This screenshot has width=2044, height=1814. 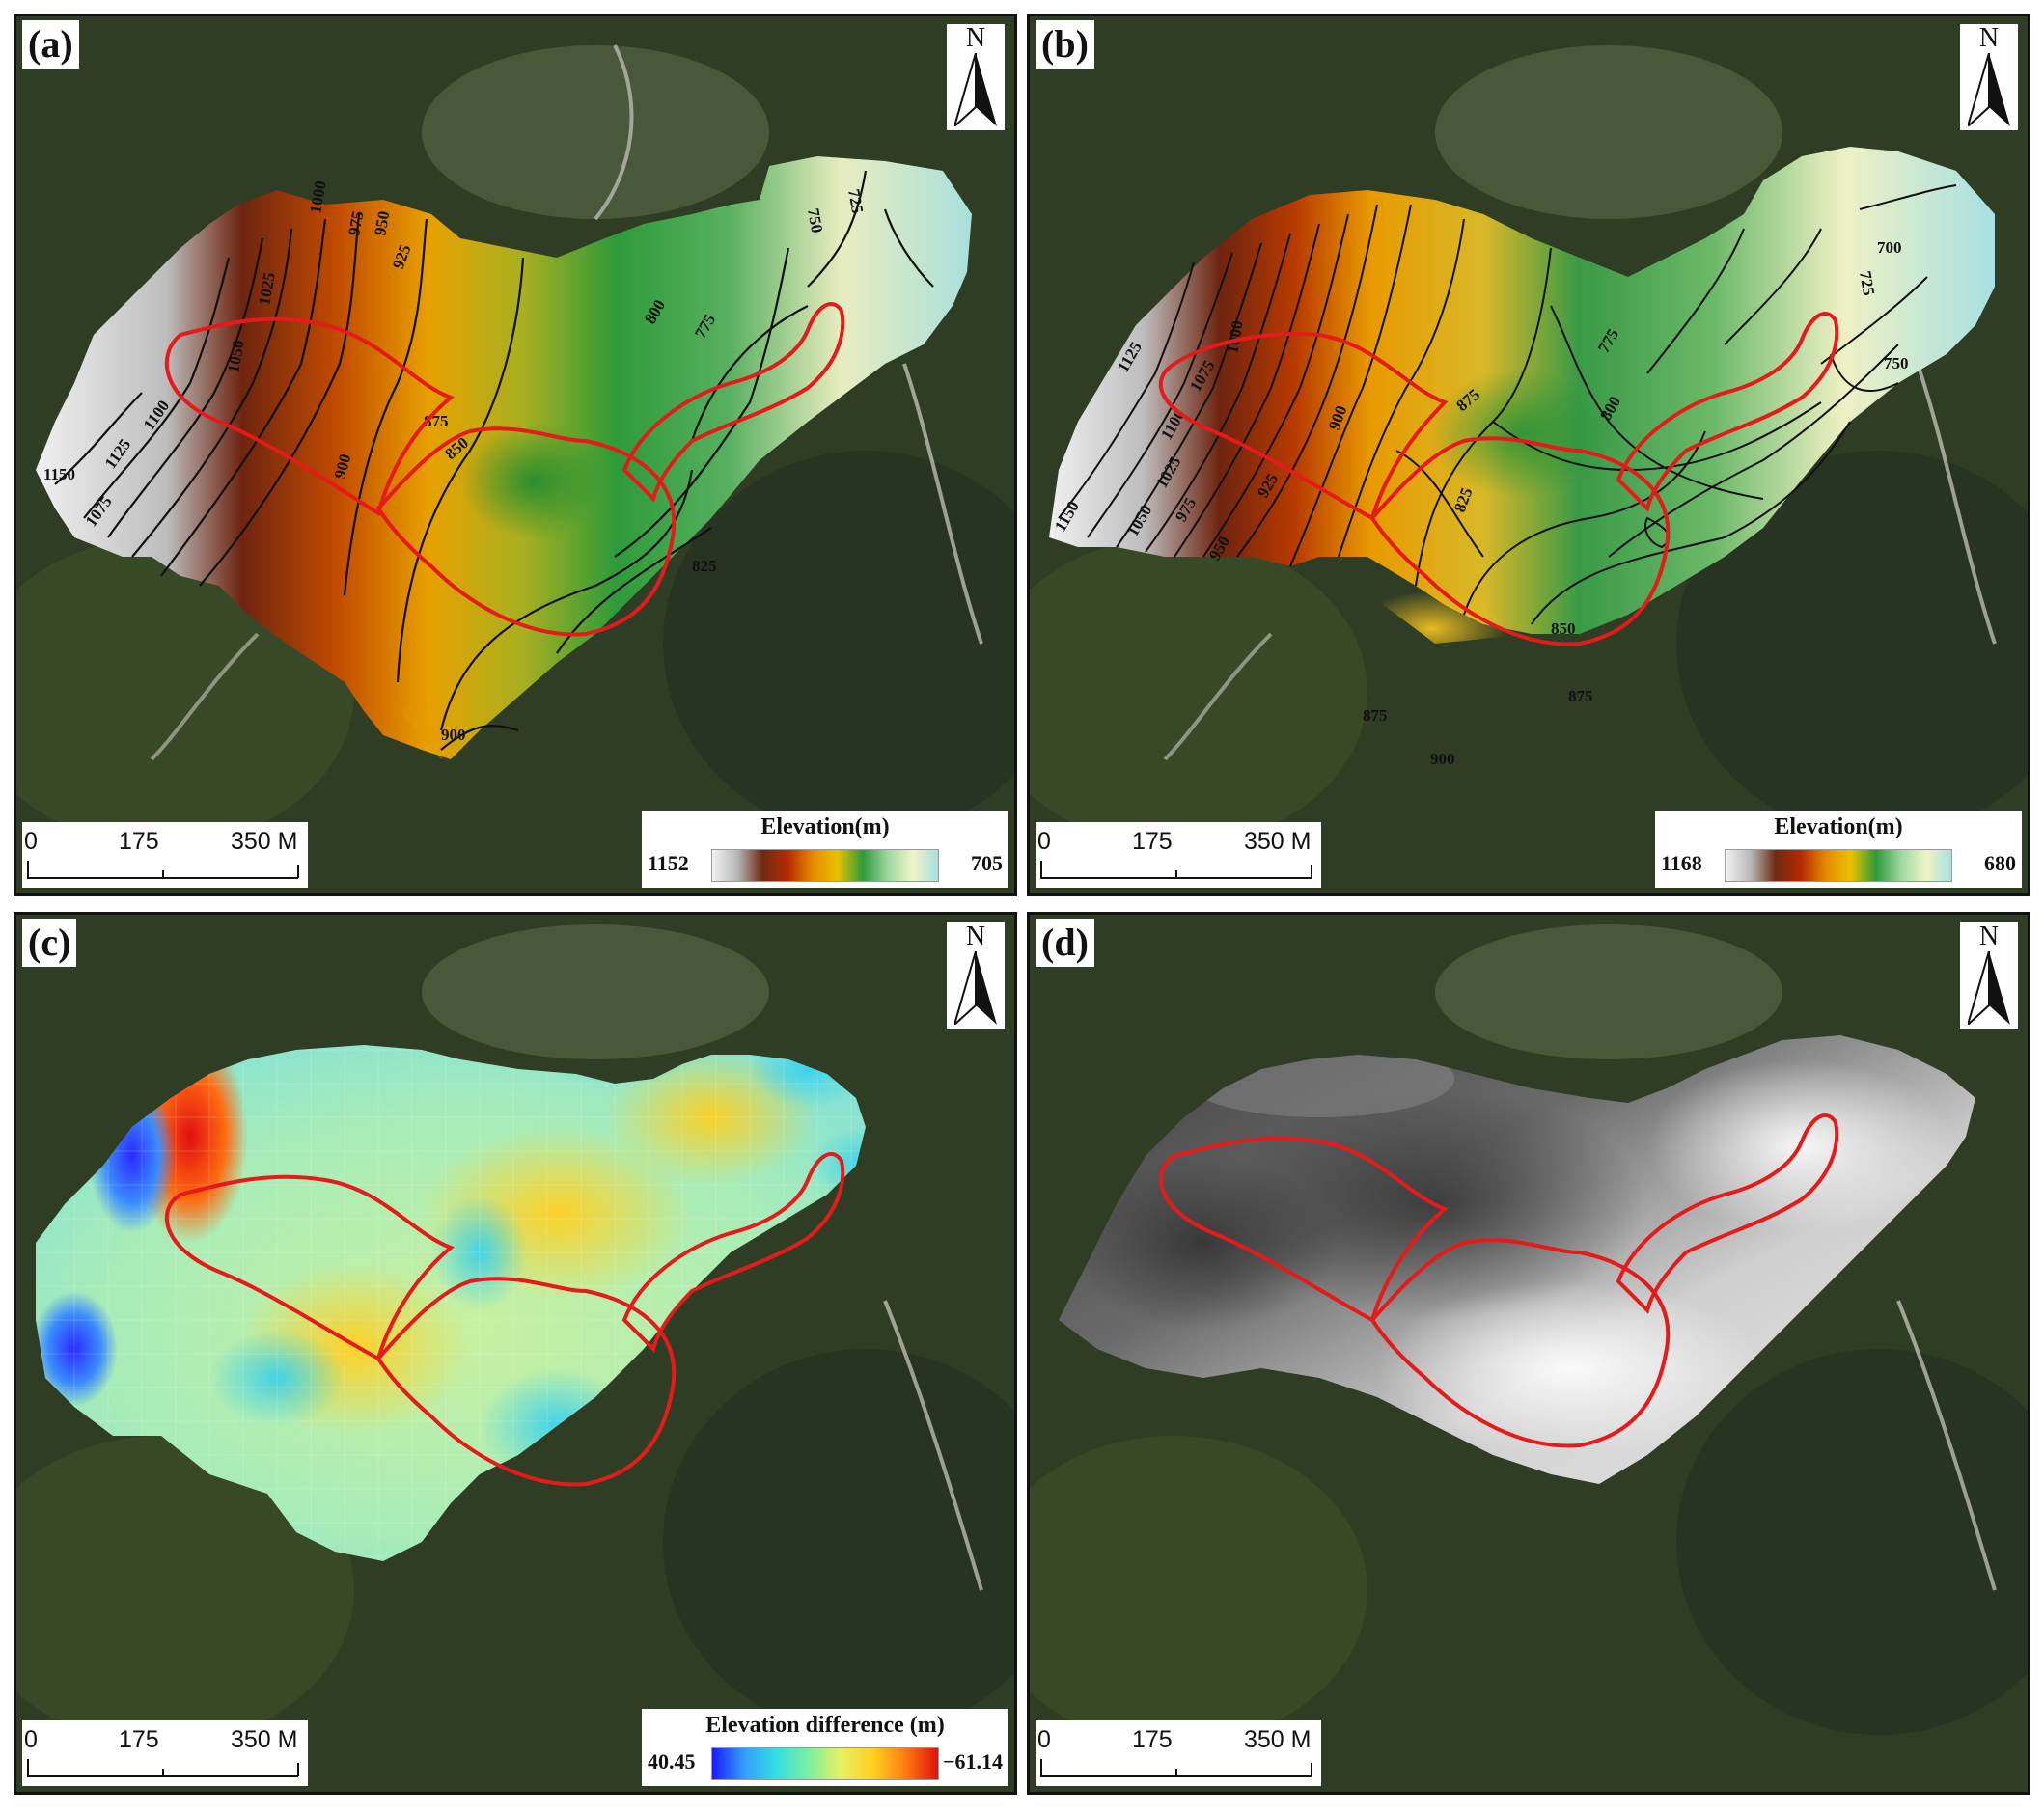 I want to click on contour-label: 825, so click(x=704, y=566).